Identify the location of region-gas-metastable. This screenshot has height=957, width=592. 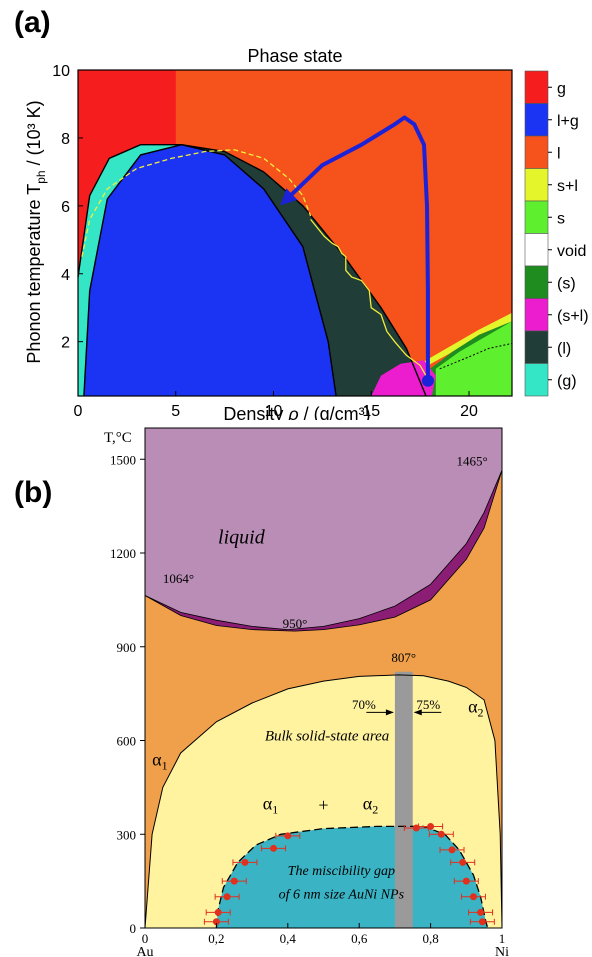
(130, 270).